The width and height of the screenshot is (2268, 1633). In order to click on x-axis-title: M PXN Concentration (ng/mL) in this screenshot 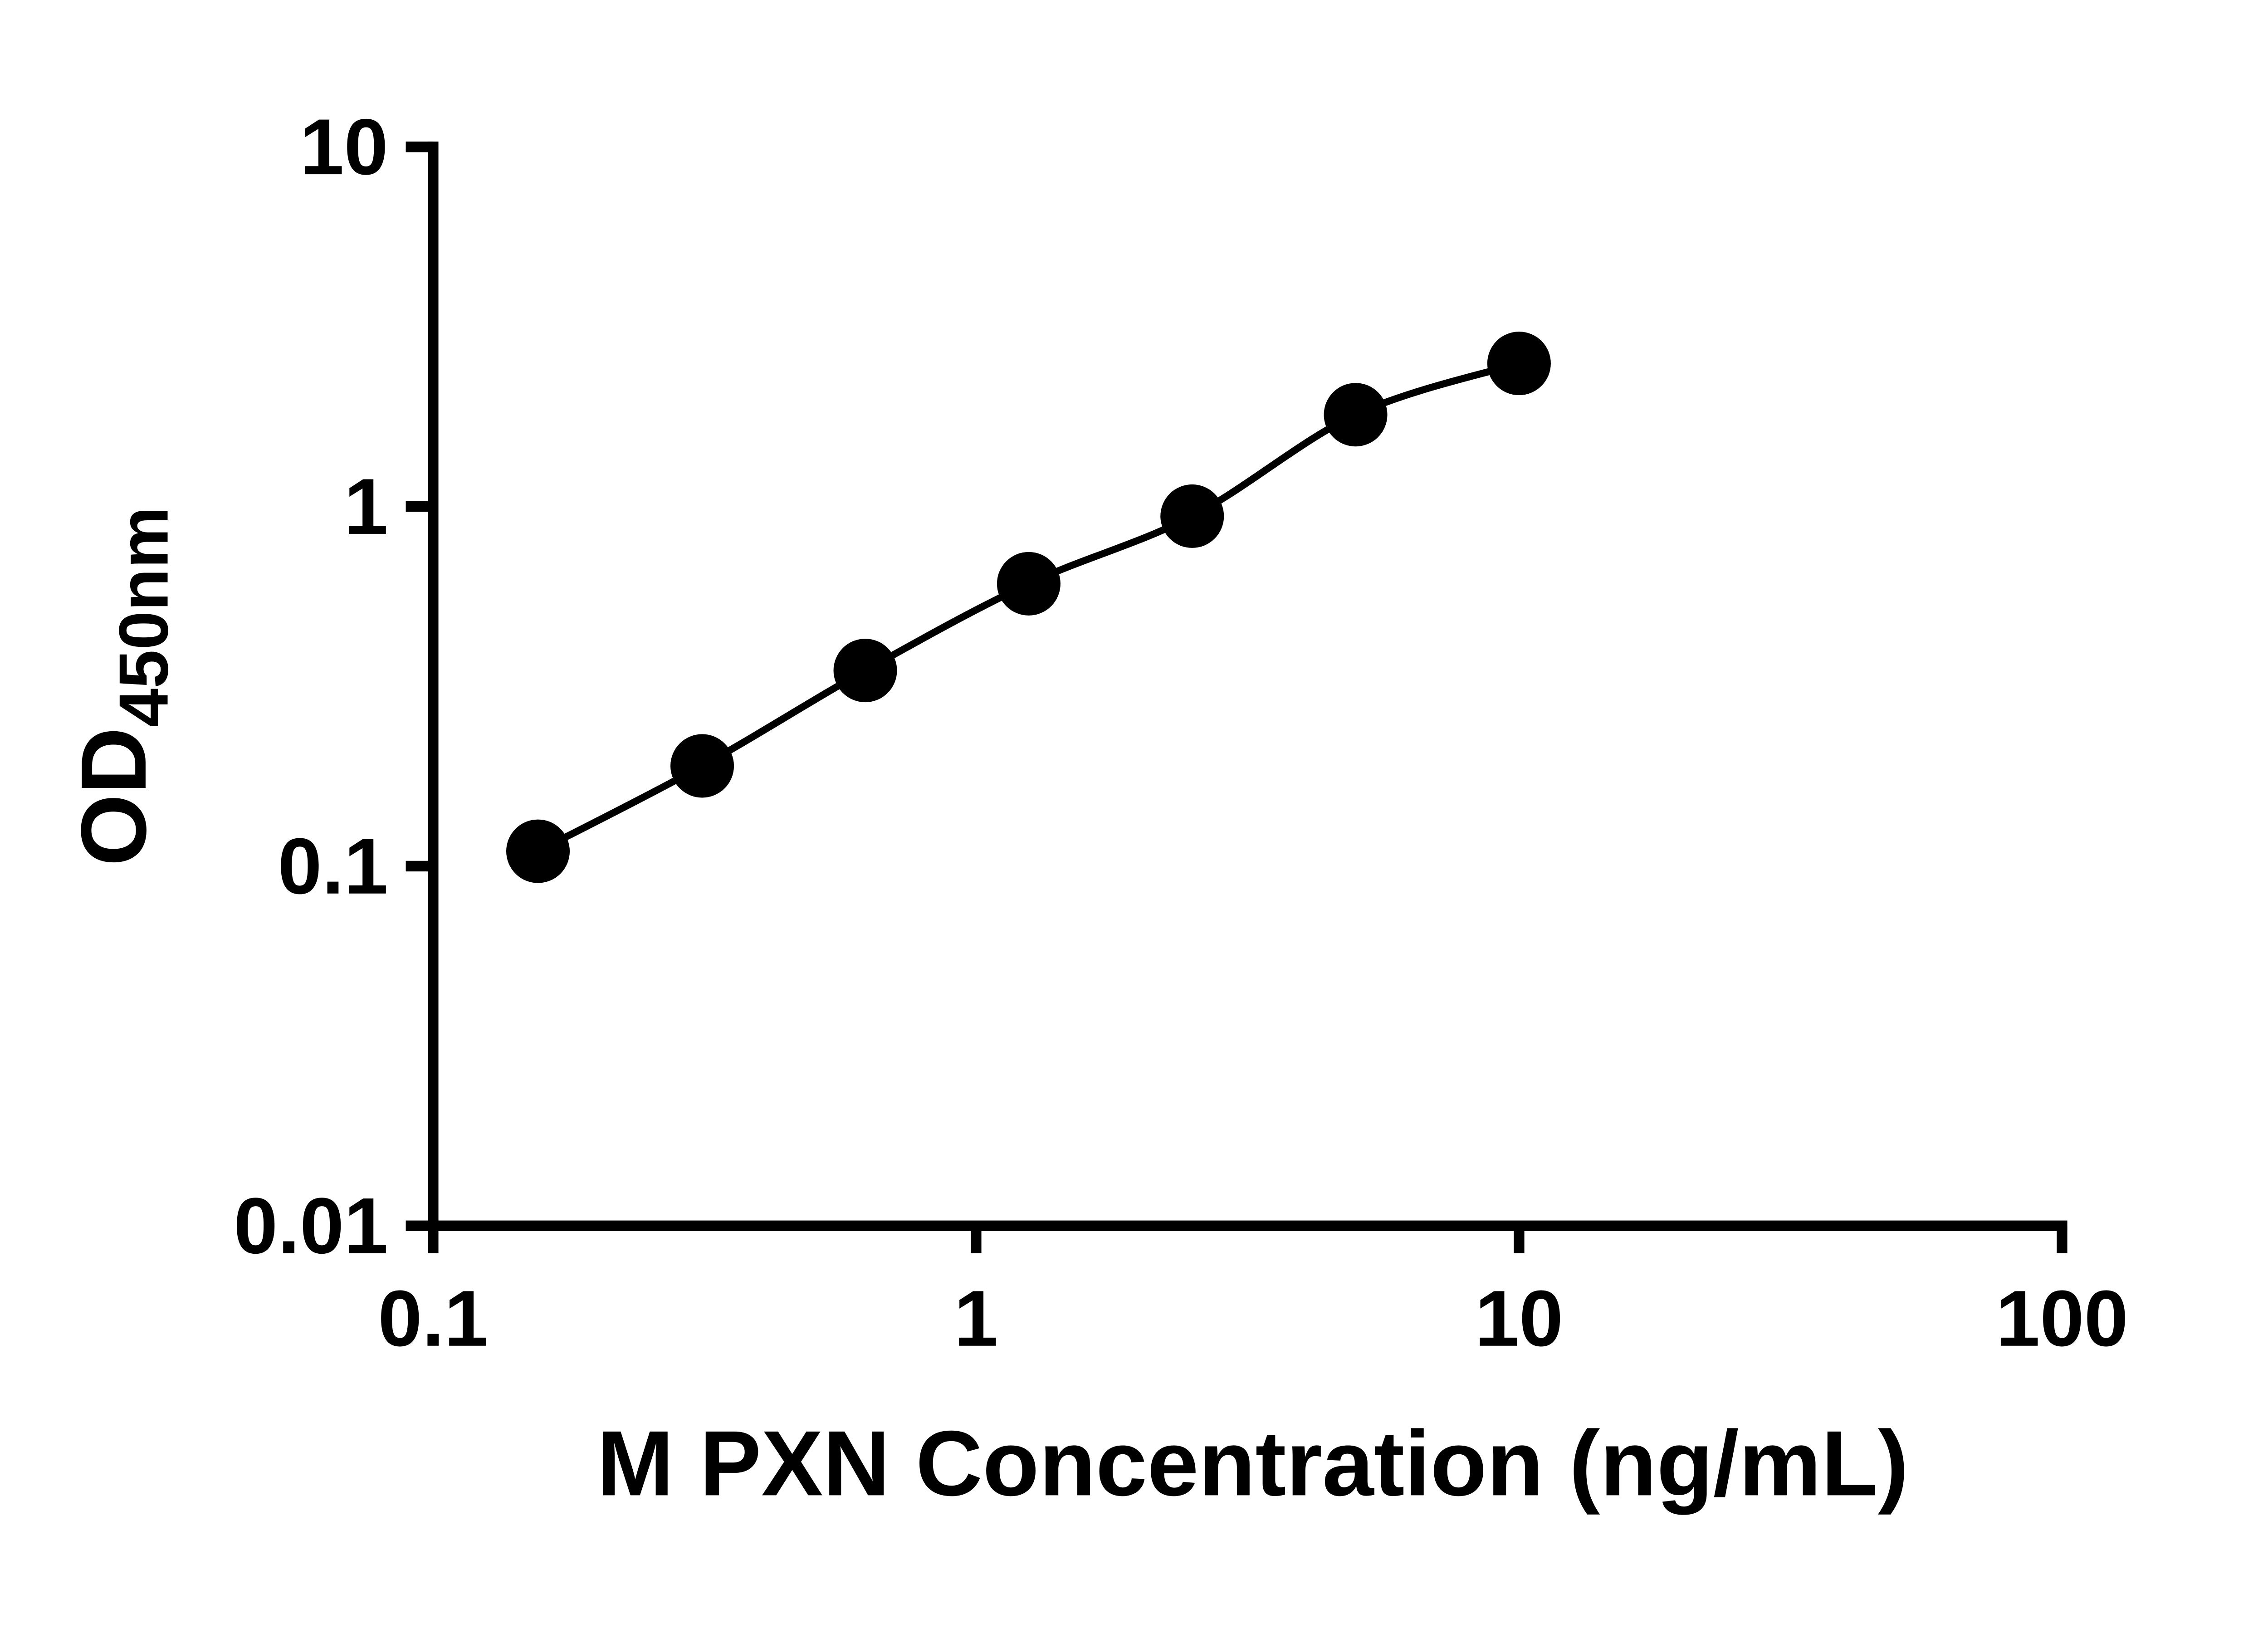, I will do `click(1252, 1463)`.